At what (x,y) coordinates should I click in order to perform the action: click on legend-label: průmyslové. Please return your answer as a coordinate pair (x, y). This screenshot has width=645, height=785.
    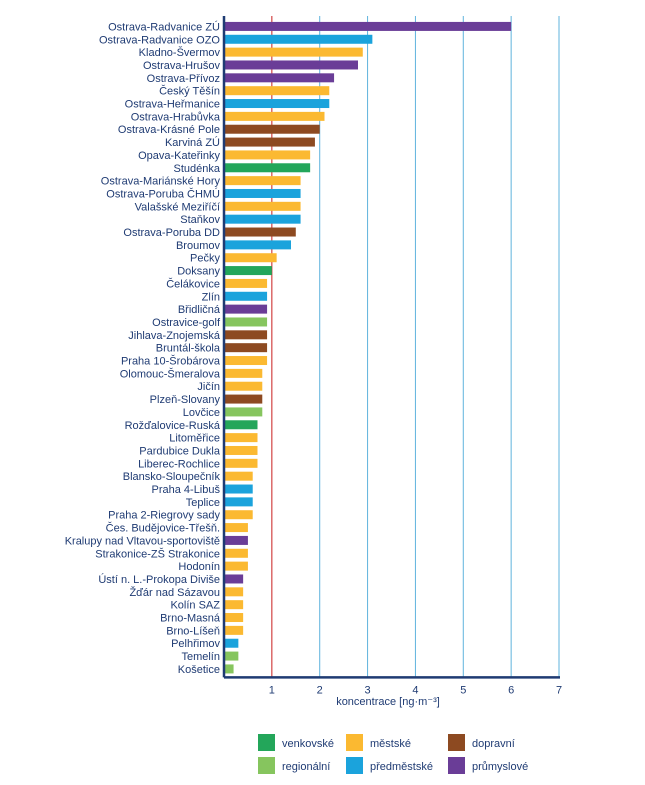
    Looking at the image, I should click on (500, 767).